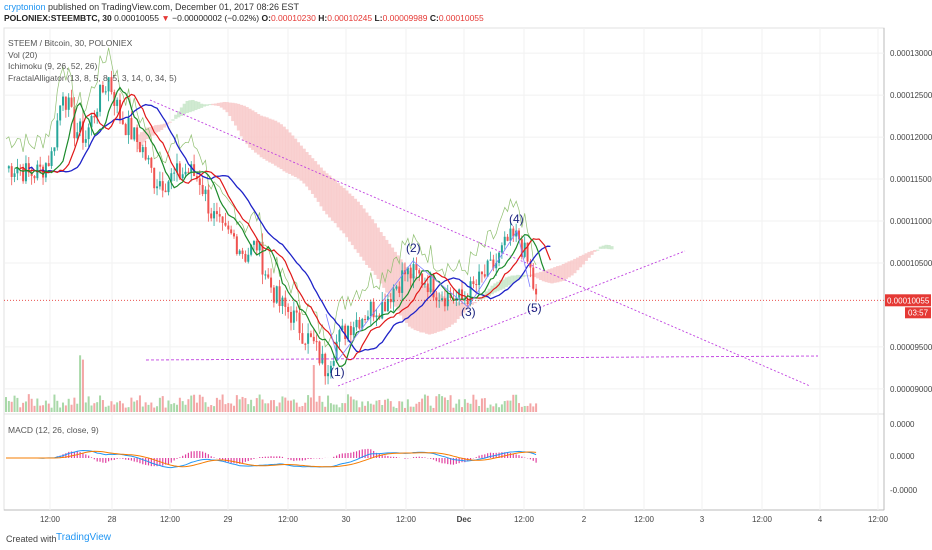 Image resolution: width=932 pixels, height=550 pixels. Describe the element at coordinates (25, 7) in the screenshot. I see `author-link: cryptonion` at that location.